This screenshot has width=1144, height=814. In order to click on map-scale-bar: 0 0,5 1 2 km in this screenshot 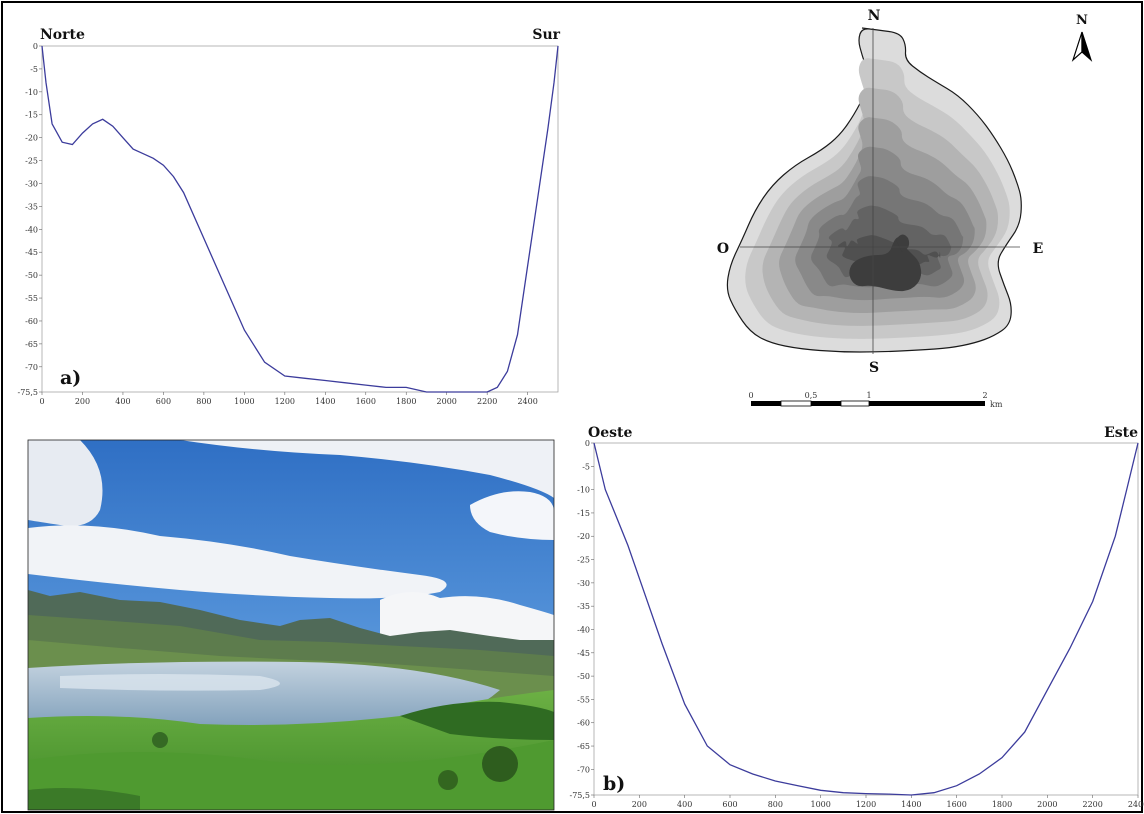, I will do `click(875, 400)`.